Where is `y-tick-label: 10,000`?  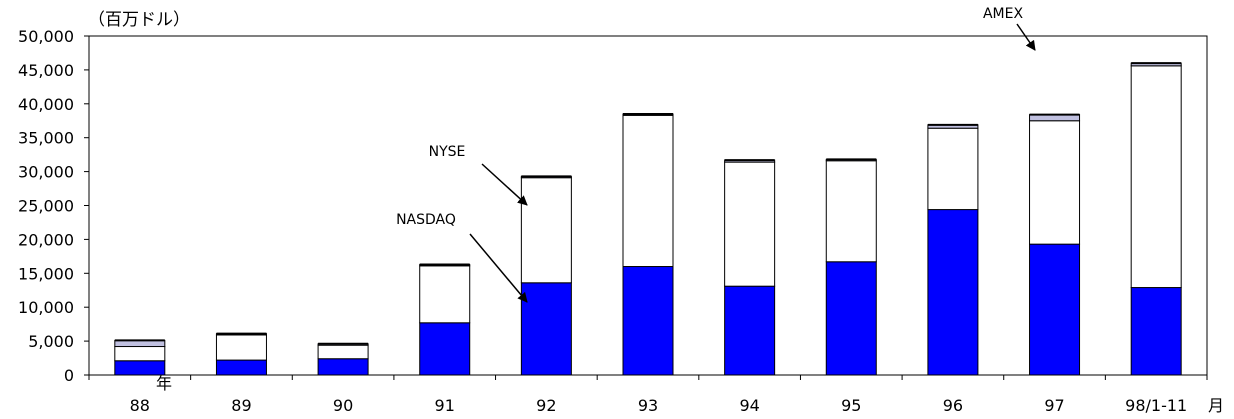 y-tick-label: 10,000 is located at coordinates (46, 307).